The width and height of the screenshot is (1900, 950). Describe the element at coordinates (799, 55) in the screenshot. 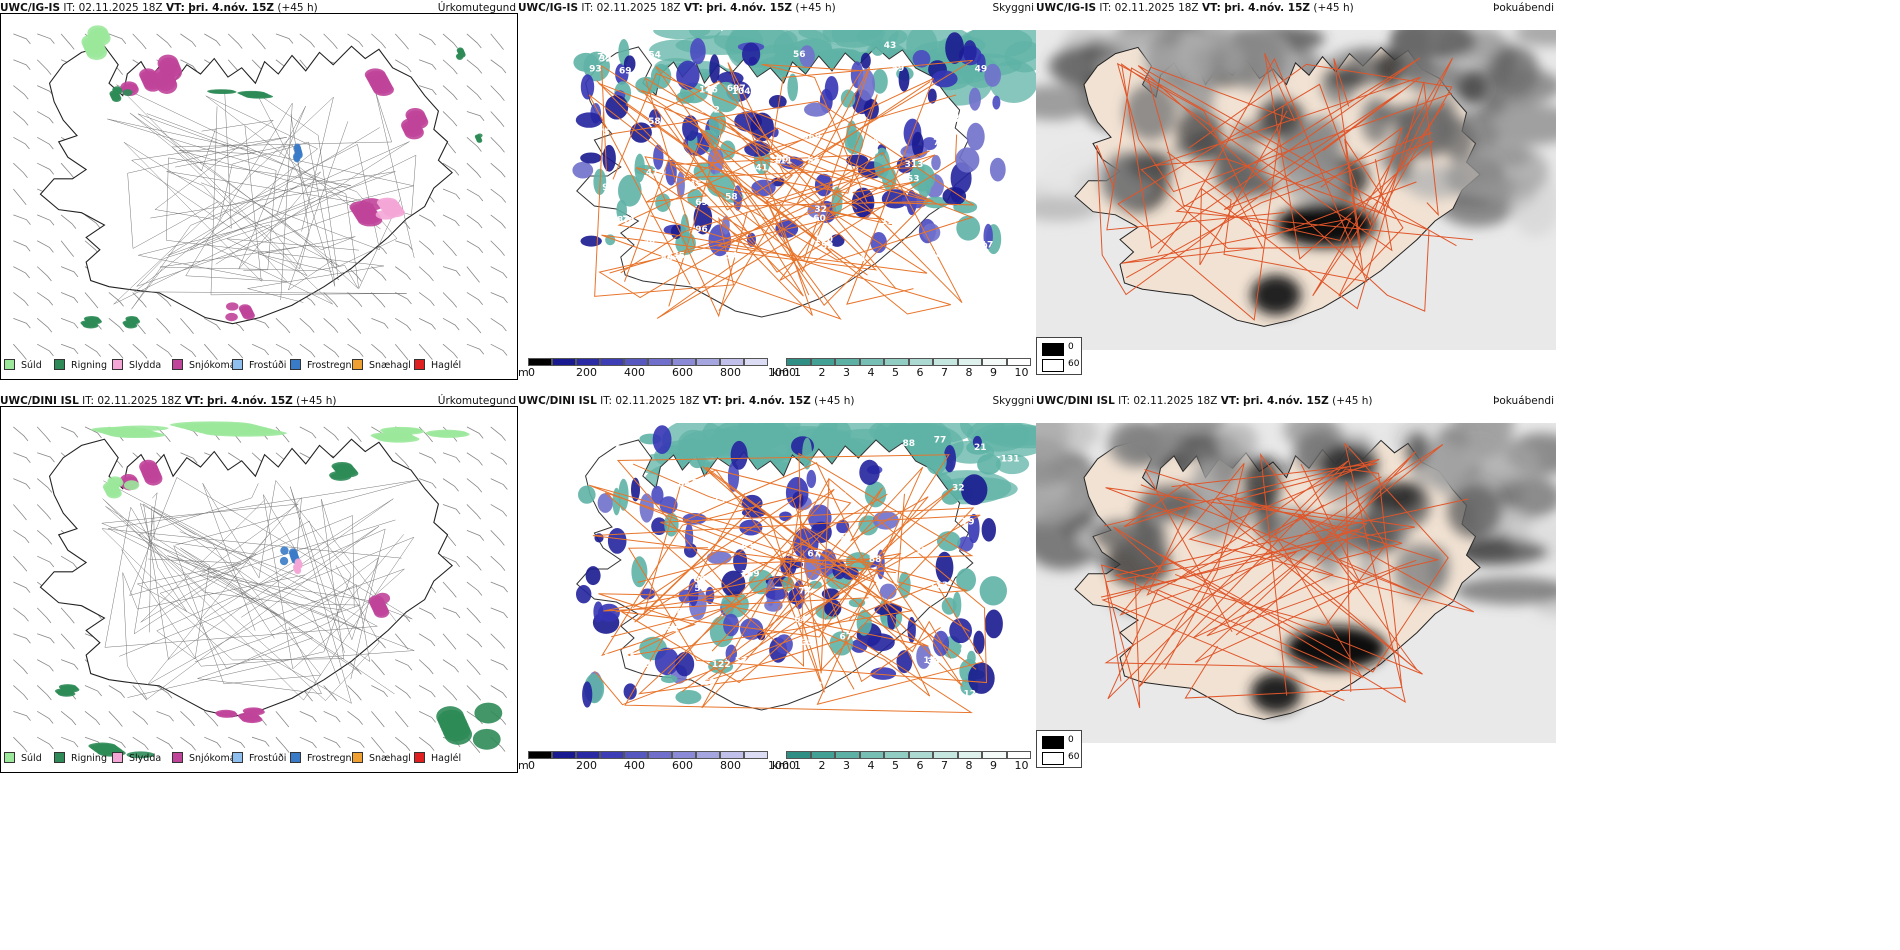

I see `cloud-base-label: 56` at that location.